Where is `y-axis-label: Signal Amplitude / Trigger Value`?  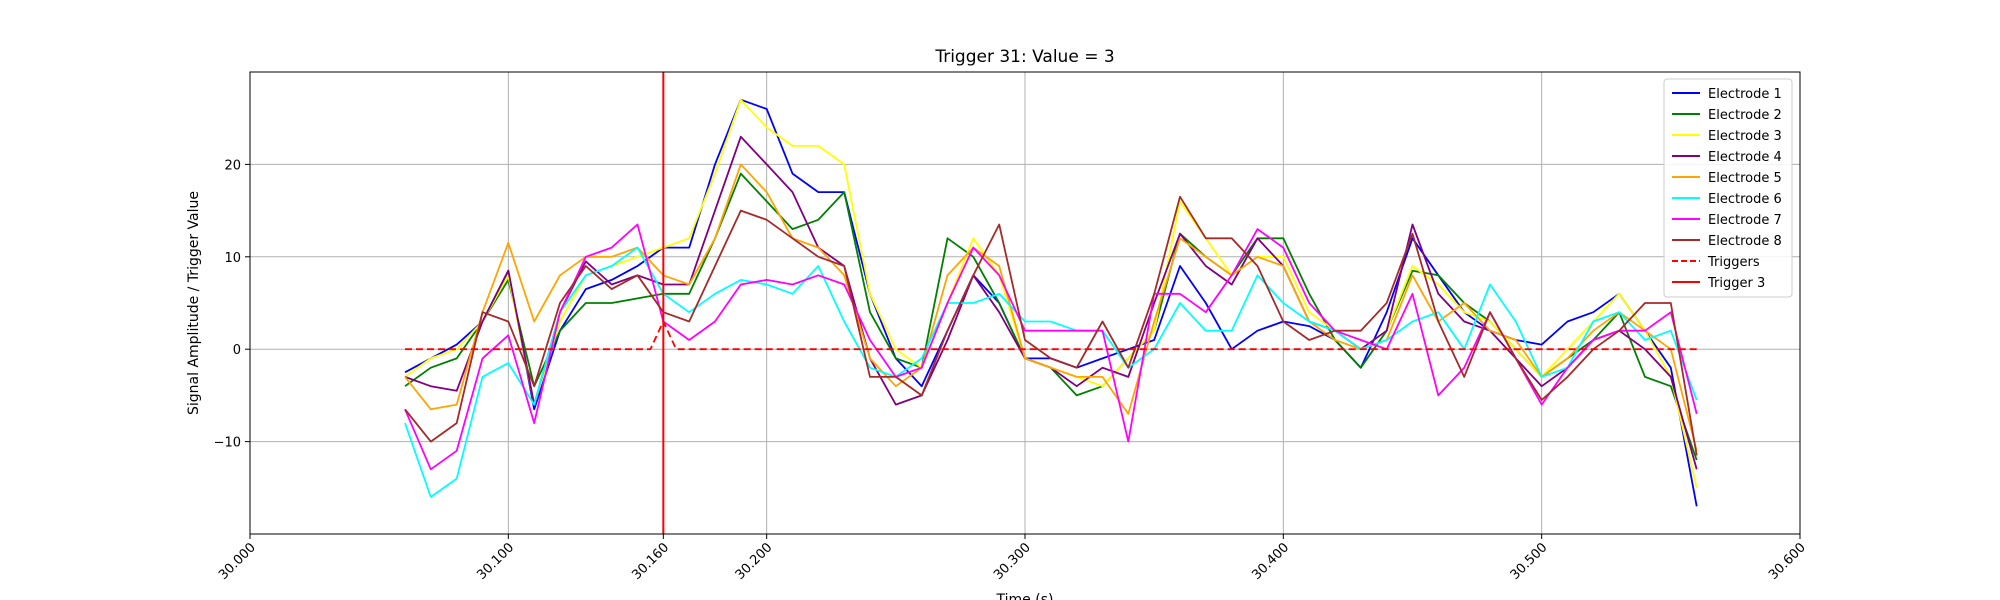
y-axis-label: Signal Amplitude / Trigger Value is located at coordinates (194, 303).